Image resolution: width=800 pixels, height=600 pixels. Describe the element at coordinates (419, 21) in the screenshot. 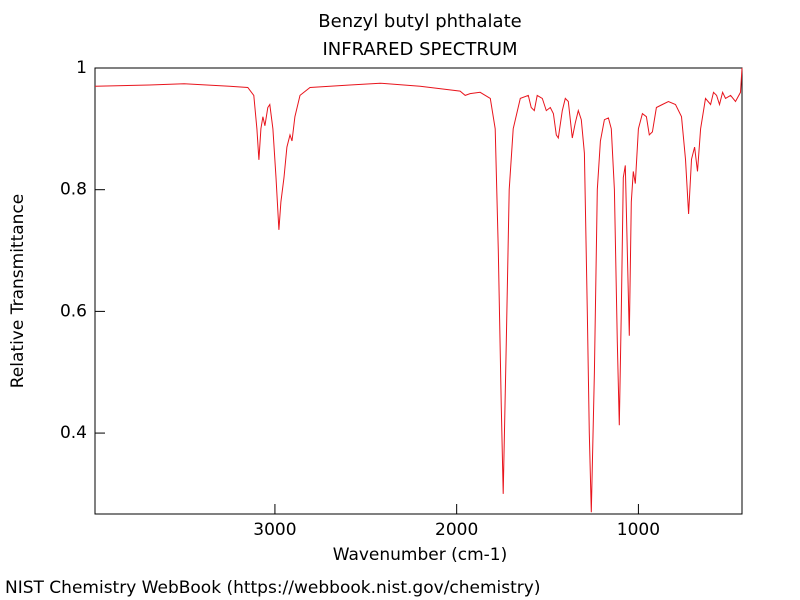

I see `chart-title: Benzyl butyl phthalate` at that location.